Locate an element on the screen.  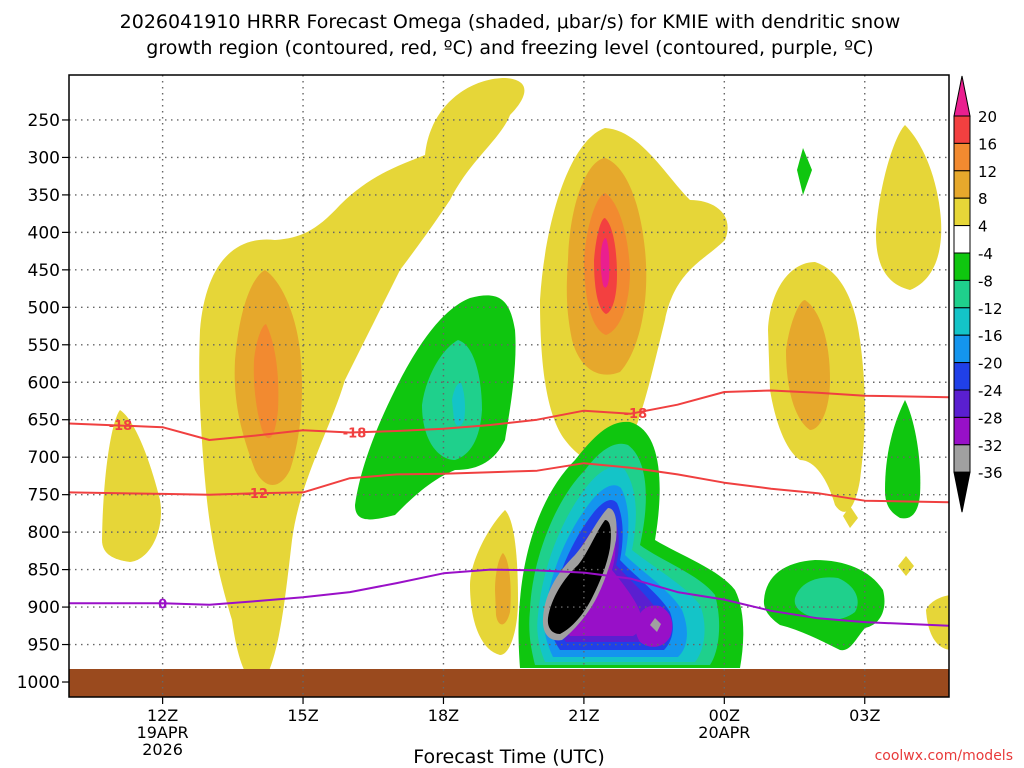
contour-0-line is located at coordinates (509, 597).